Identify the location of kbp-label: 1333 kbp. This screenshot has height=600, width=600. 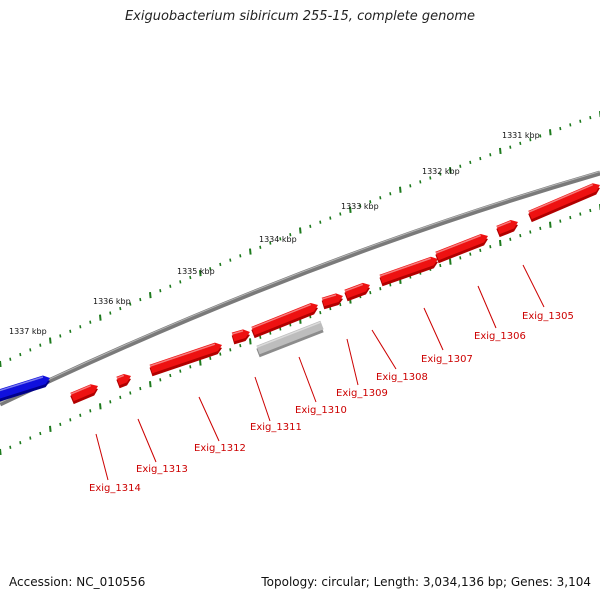
(360, 206).